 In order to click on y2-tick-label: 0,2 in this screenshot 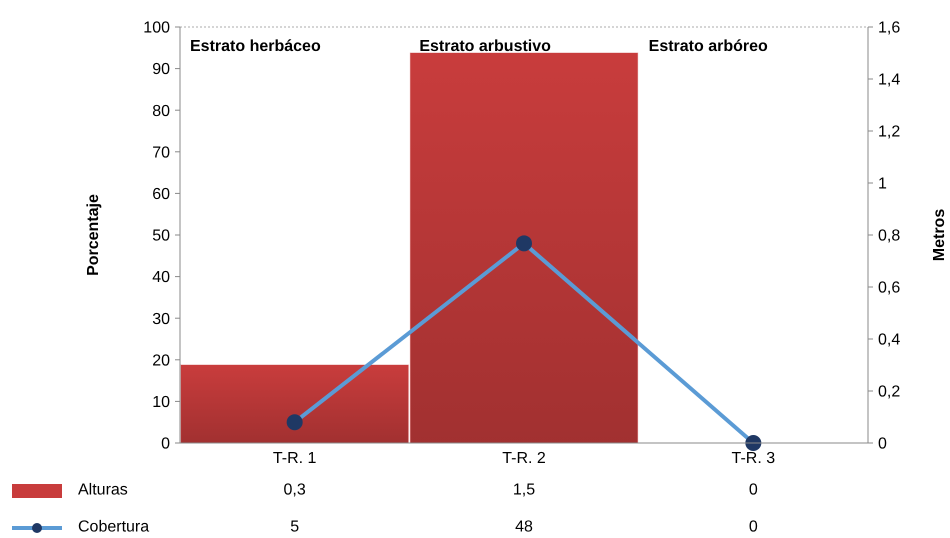, I will do `click(889, 392)`.